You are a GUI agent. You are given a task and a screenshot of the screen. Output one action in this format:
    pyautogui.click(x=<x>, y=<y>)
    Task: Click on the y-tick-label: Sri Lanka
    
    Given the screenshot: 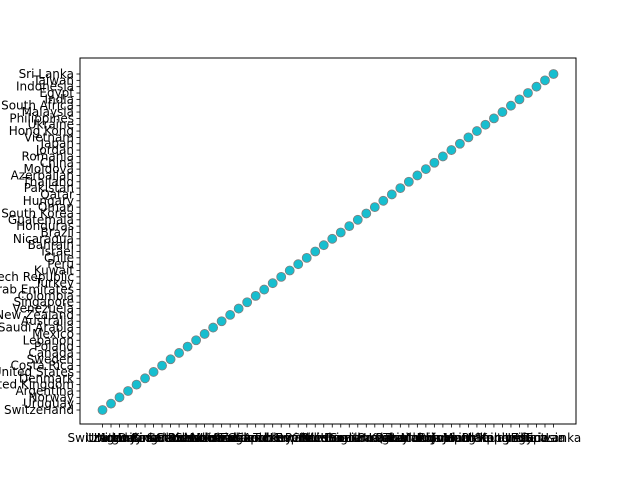 What is the action you would take?
    pyautogui.click(x=46, y=74)
    